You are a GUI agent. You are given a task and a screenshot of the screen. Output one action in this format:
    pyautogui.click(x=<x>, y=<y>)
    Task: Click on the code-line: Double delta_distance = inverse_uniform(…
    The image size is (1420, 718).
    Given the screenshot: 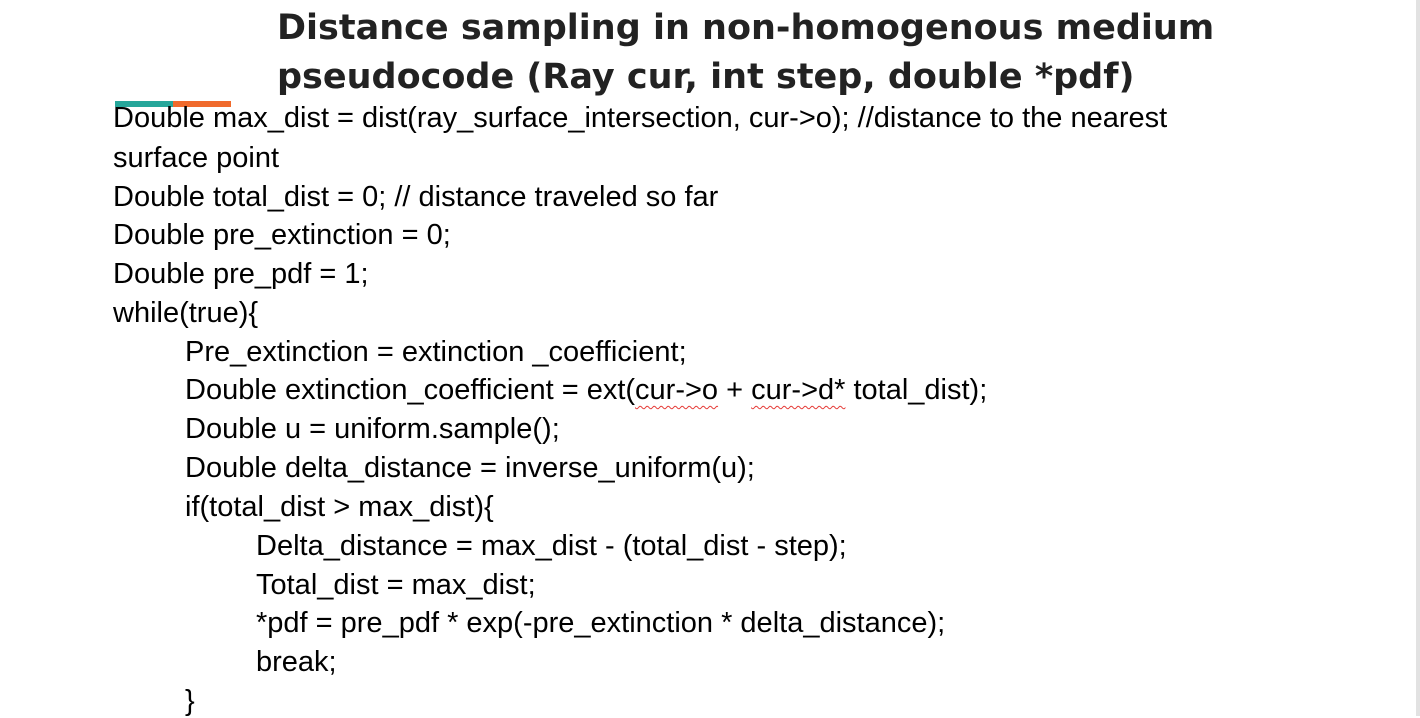 What is the action you would take?
    pyautogui.click(x=470, y=468)
    